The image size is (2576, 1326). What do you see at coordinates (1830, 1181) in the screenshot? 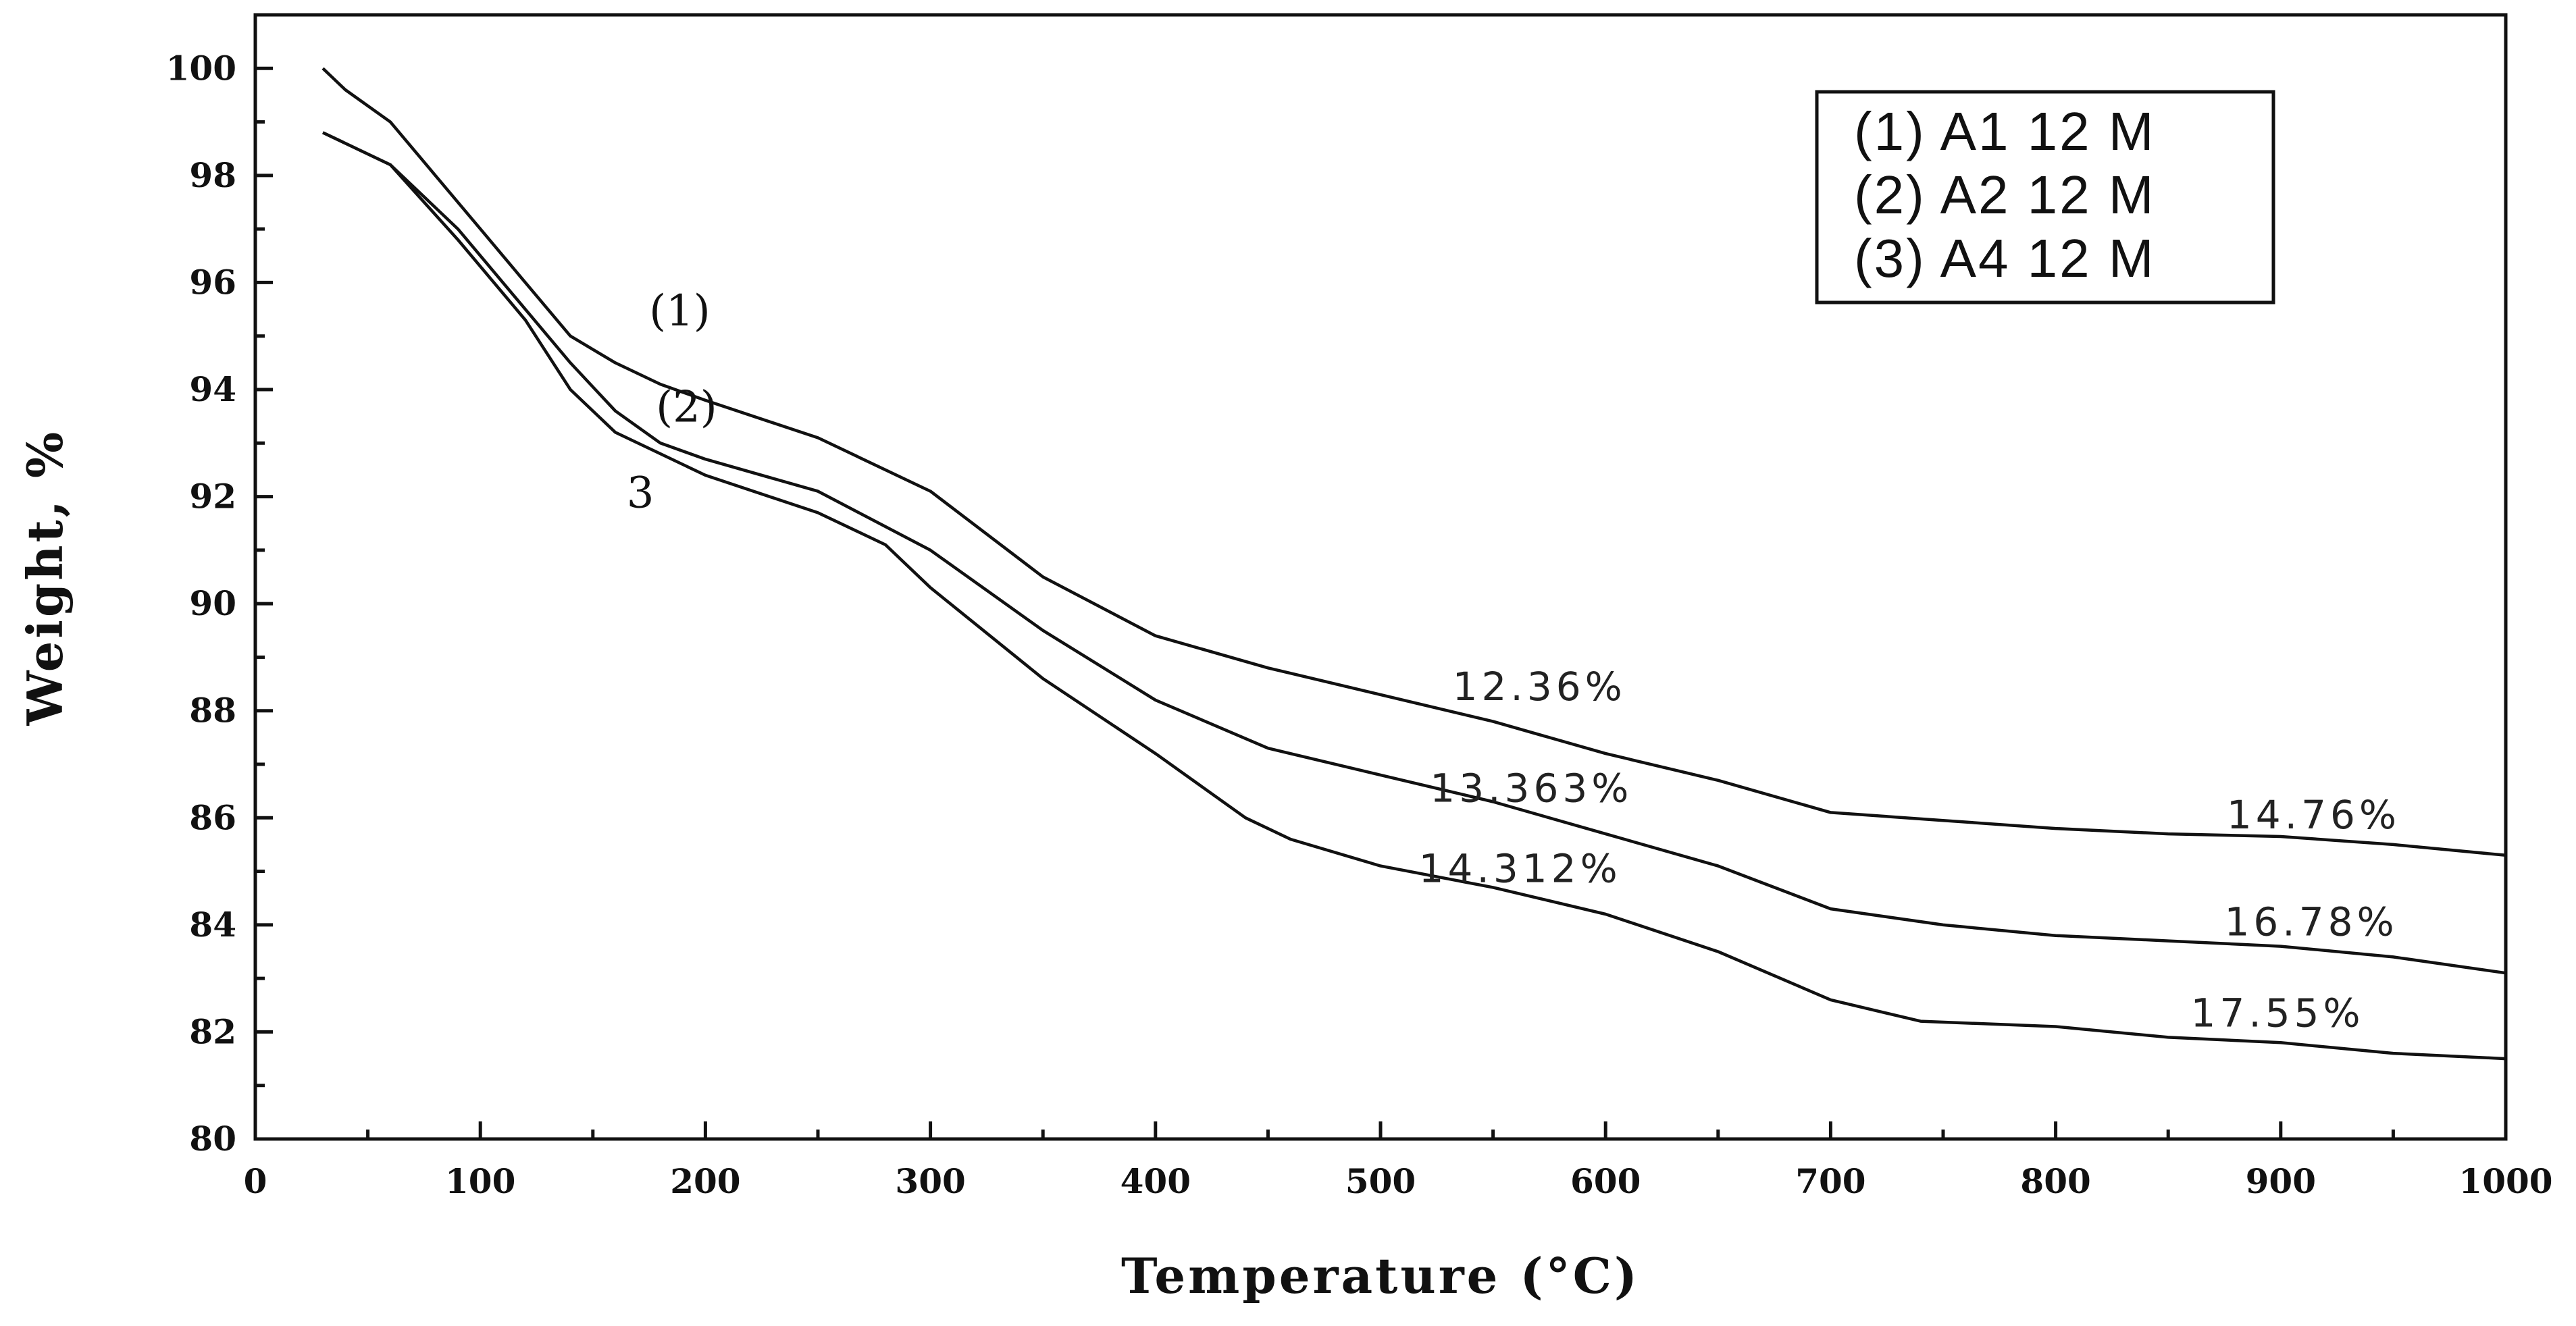
I see `x-tick-label: 700` at bounding box center [1830, 1181].